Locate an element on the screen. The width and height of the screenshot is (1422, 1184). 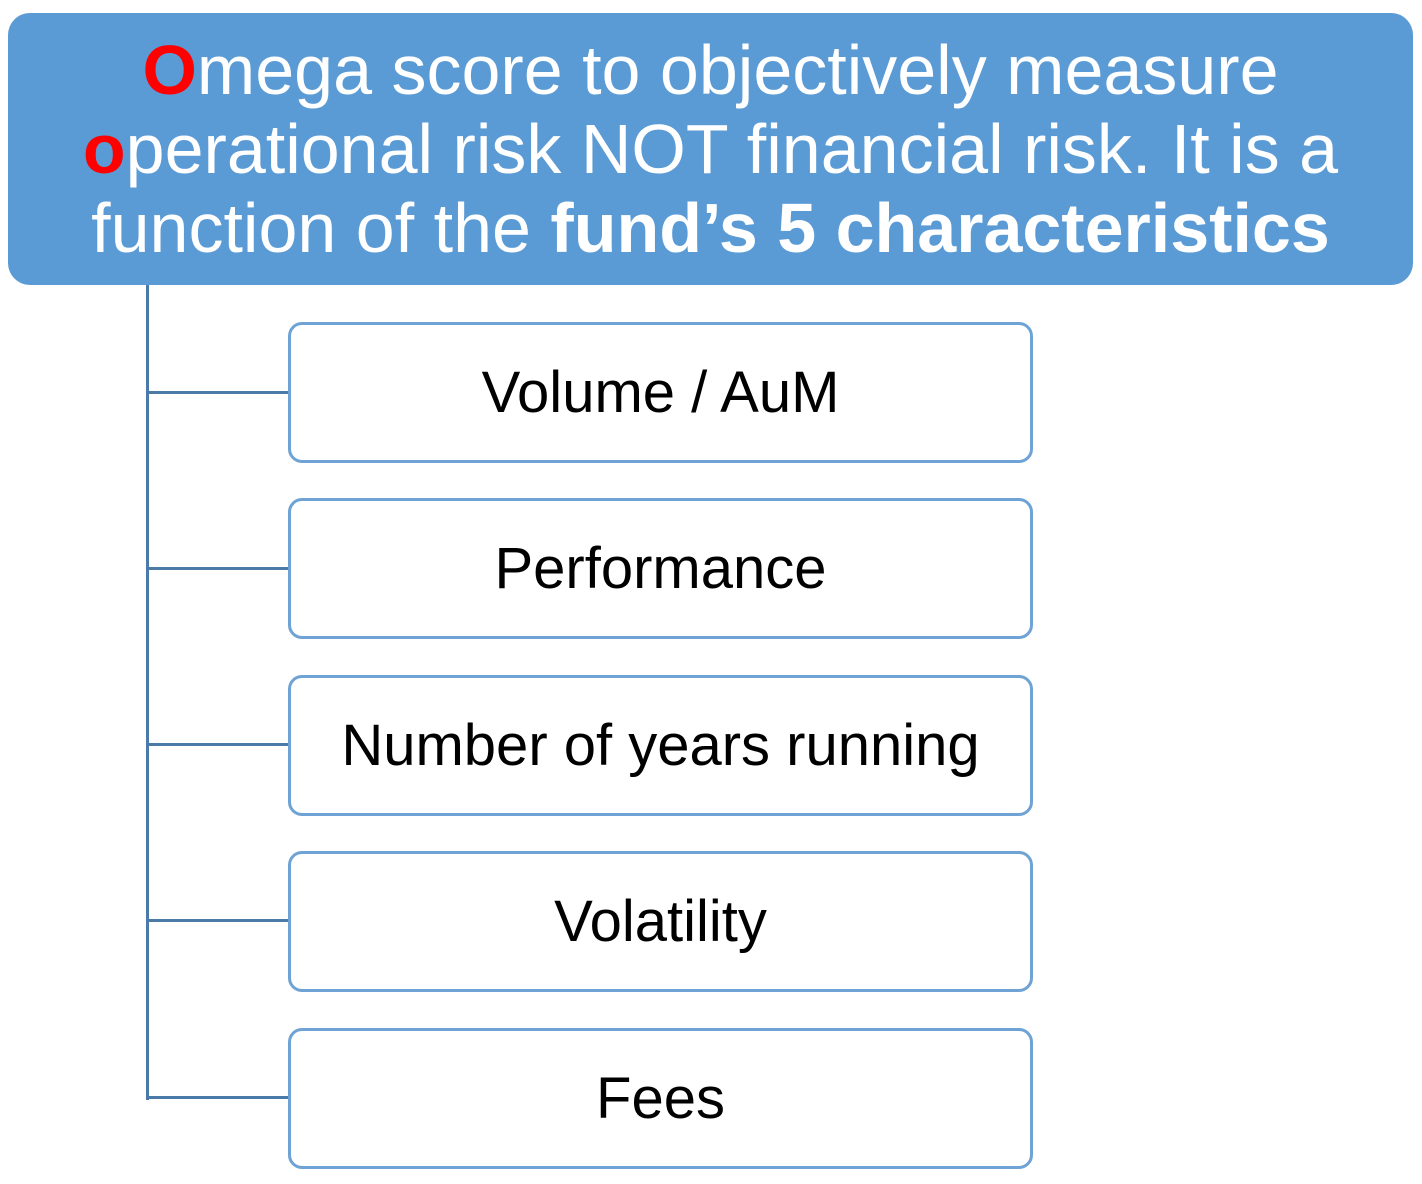
characteristic-label: Volume / AuM is located at coordinates (660, 392).